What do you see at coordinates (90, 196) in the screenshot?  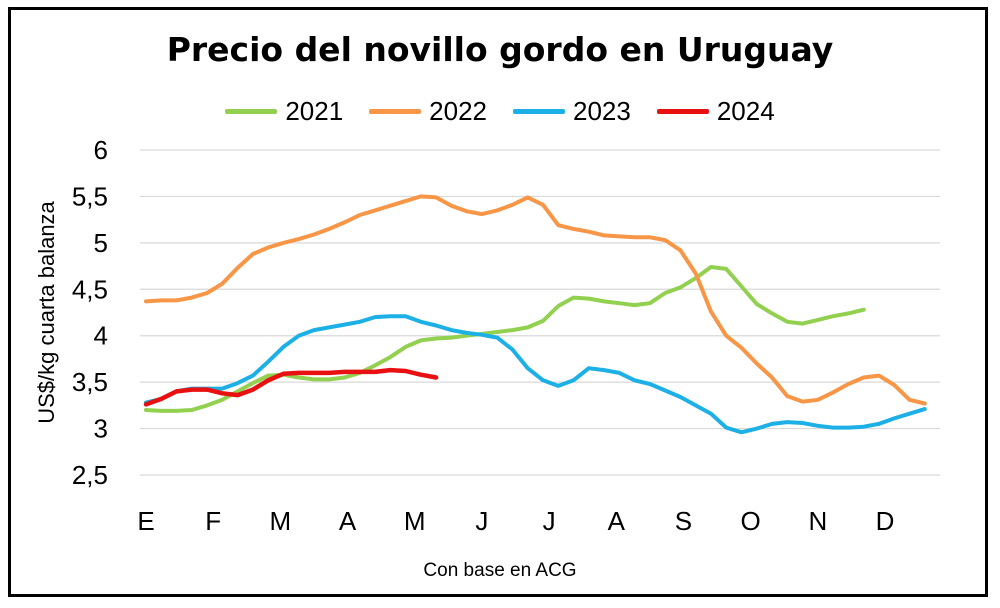 I see `y-tick-label: 5,5` at bounding box center [90, 196].